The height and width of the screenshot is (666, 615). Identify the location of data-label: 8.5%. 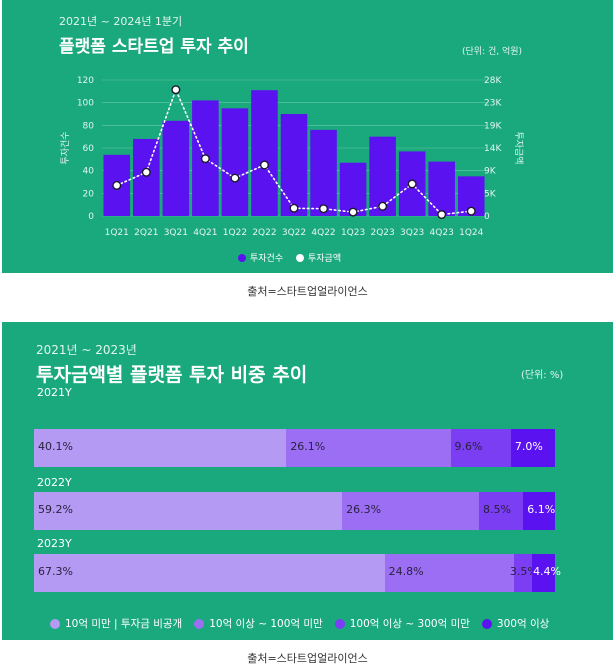
(496, 509).